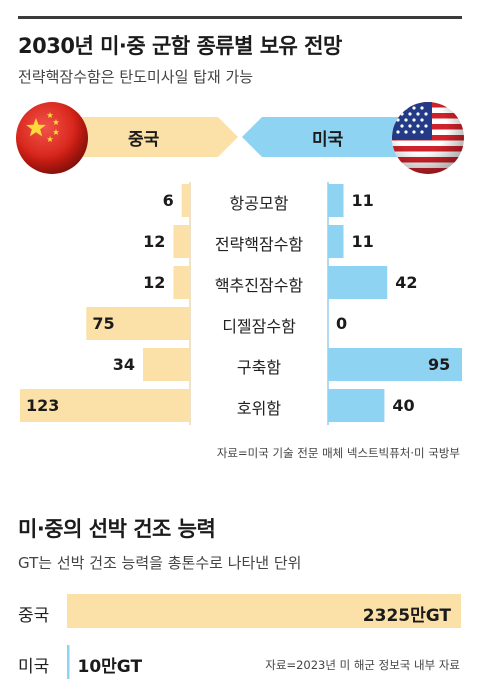 This screenshot has height=700, width=480. I want to click on value-label-china: 34, so click(124, 364).